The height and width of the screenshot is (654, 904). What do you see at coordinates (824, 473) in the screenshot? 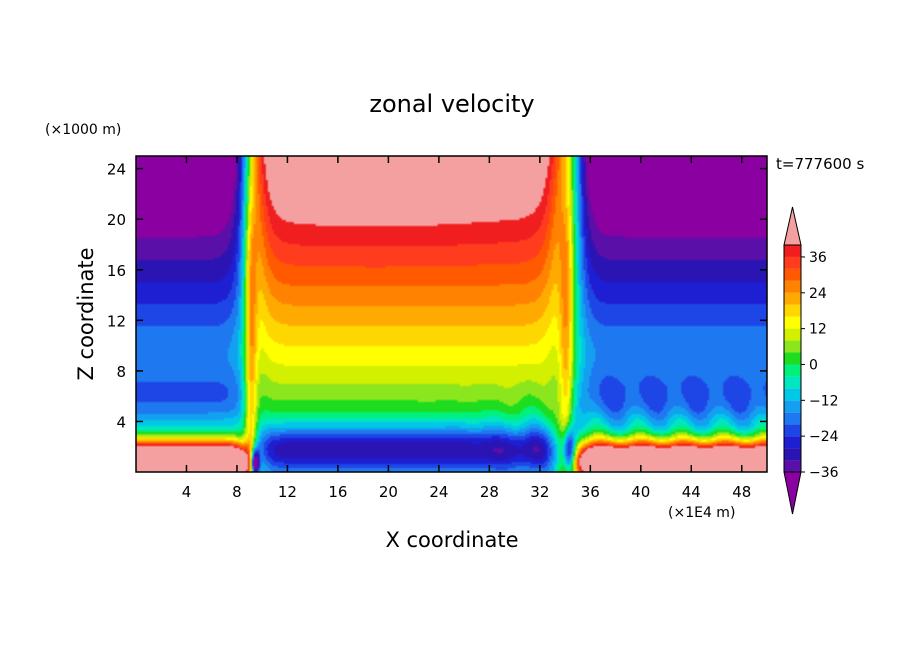
I see `colorbar-tick-label: −36` at bounding box center [824, 473].